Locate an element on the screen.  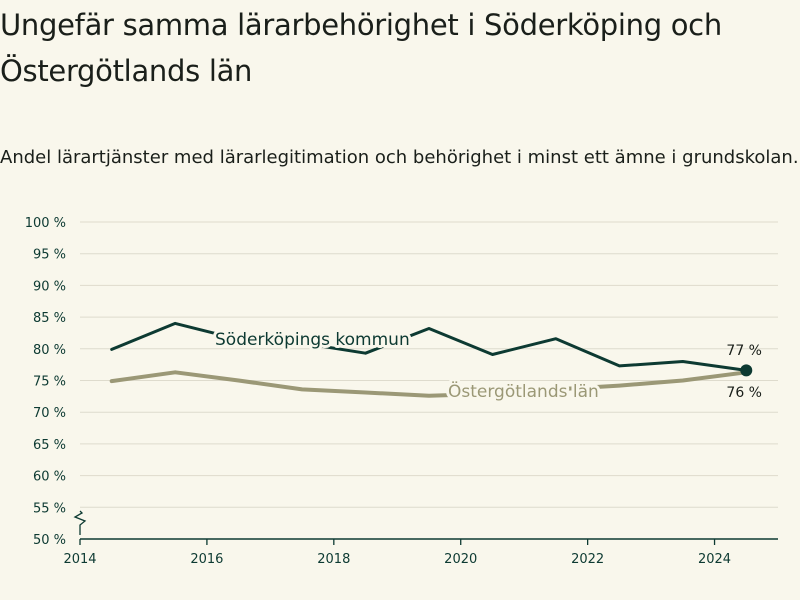
y-tick-label: 95 % is located at coordinates (49, 255).